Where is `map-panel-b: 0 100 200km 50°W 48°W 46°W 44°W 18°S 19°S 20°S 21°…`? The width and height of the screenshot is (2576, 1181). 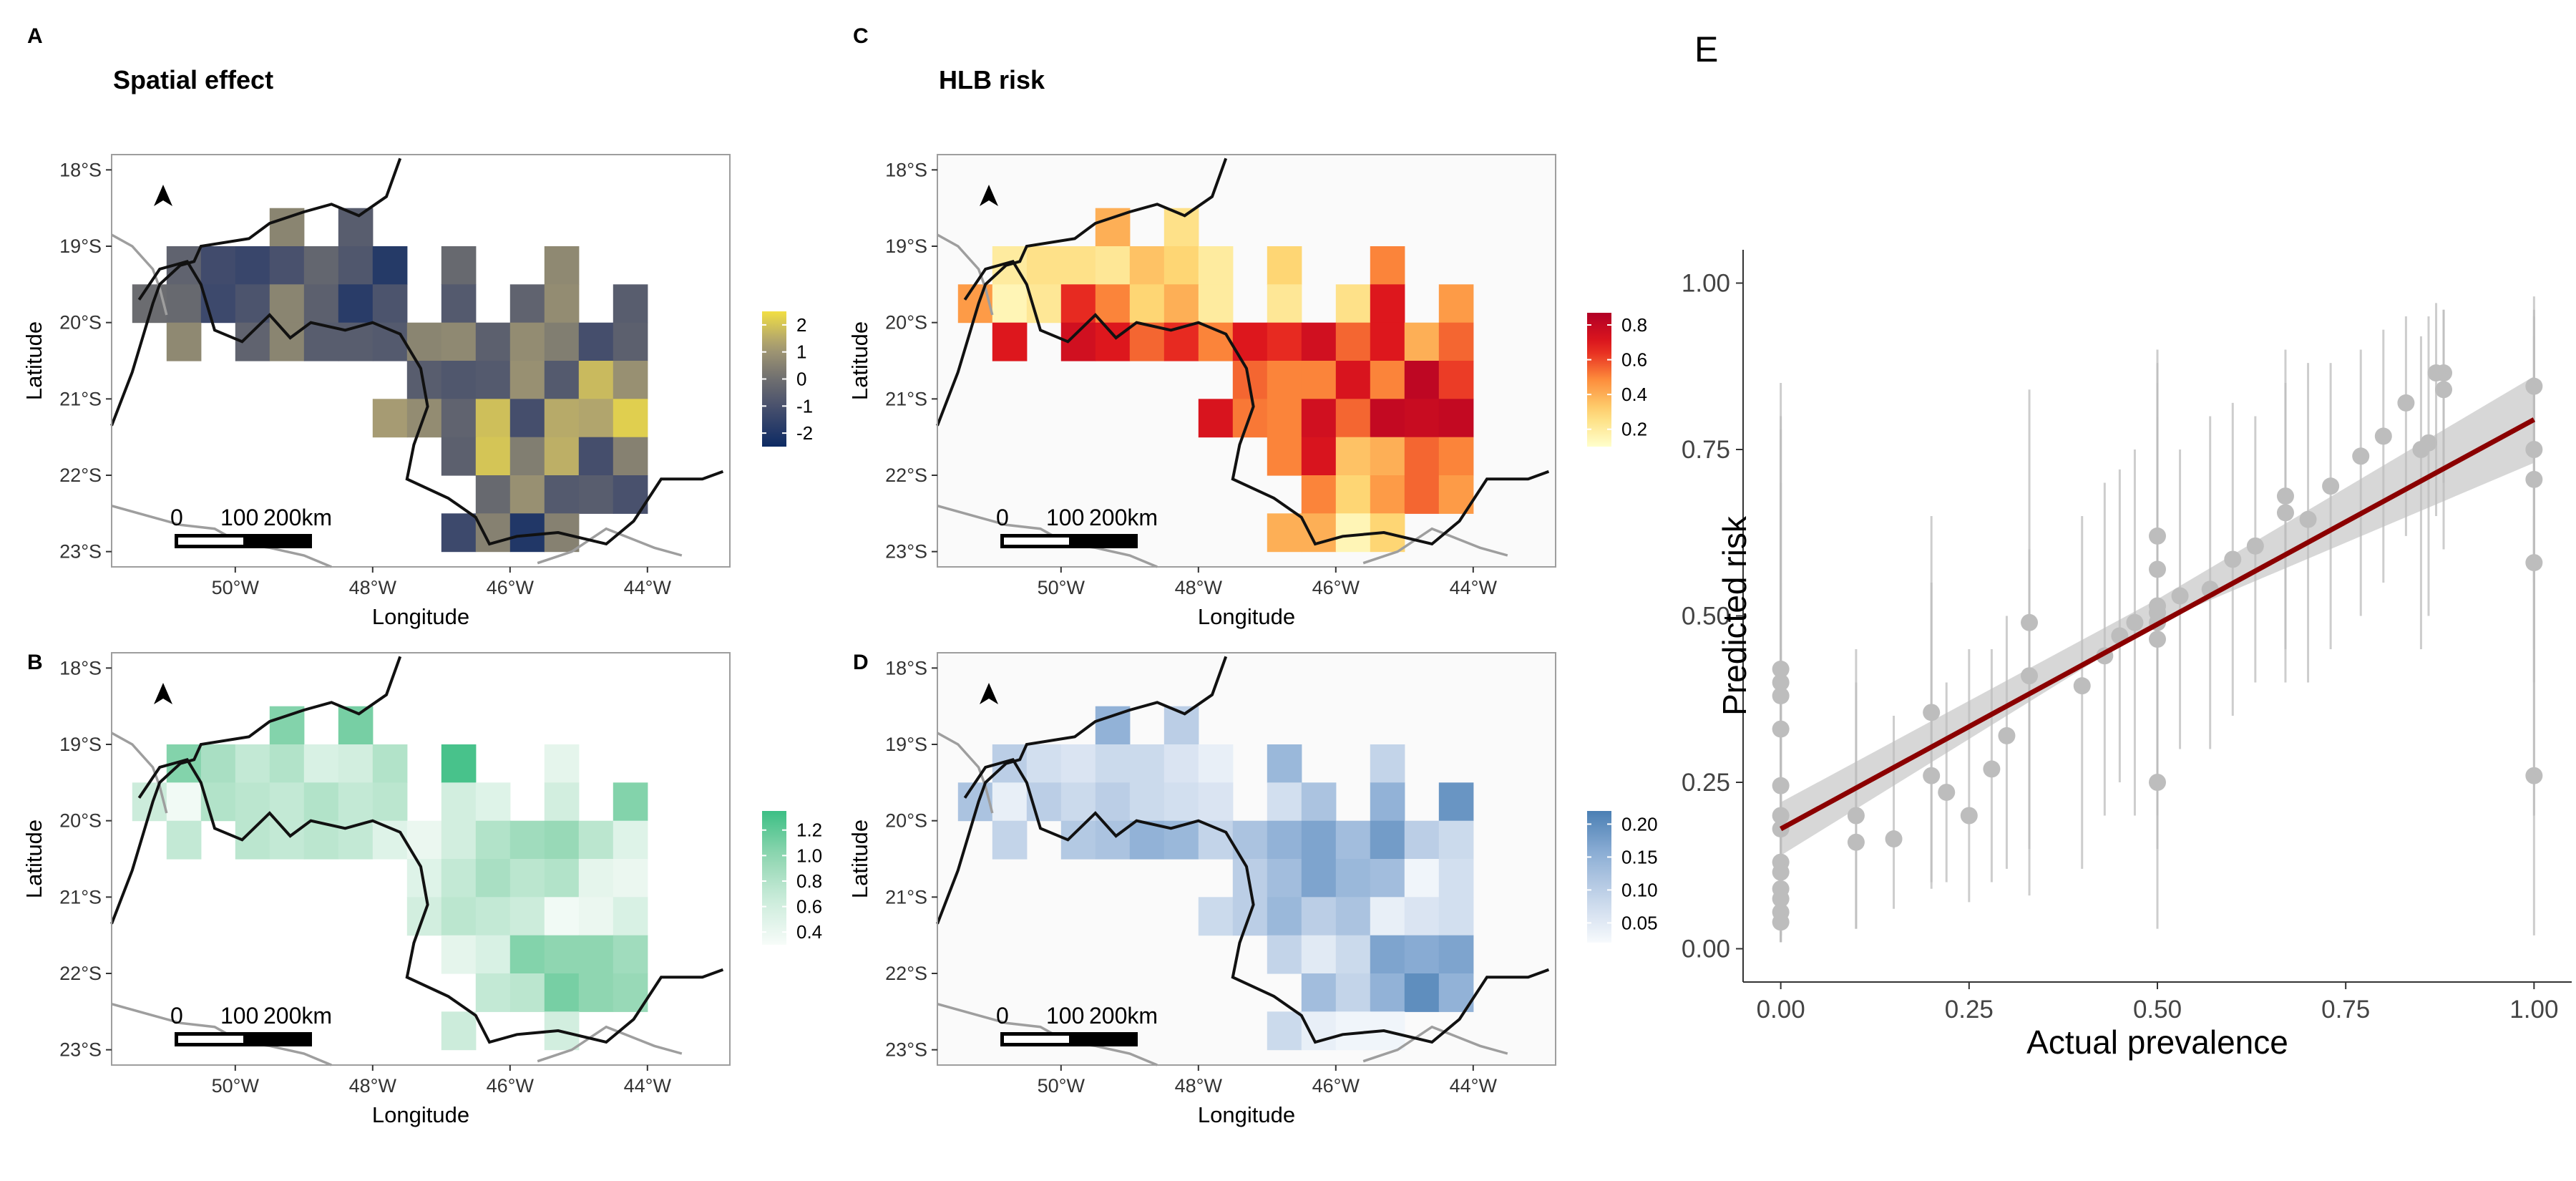
map-panel-b: 0 100 200km 50°W 48°W 46°W 44°W 18°S 19°S 20°S 21°… is located at coordinates (421, 889).